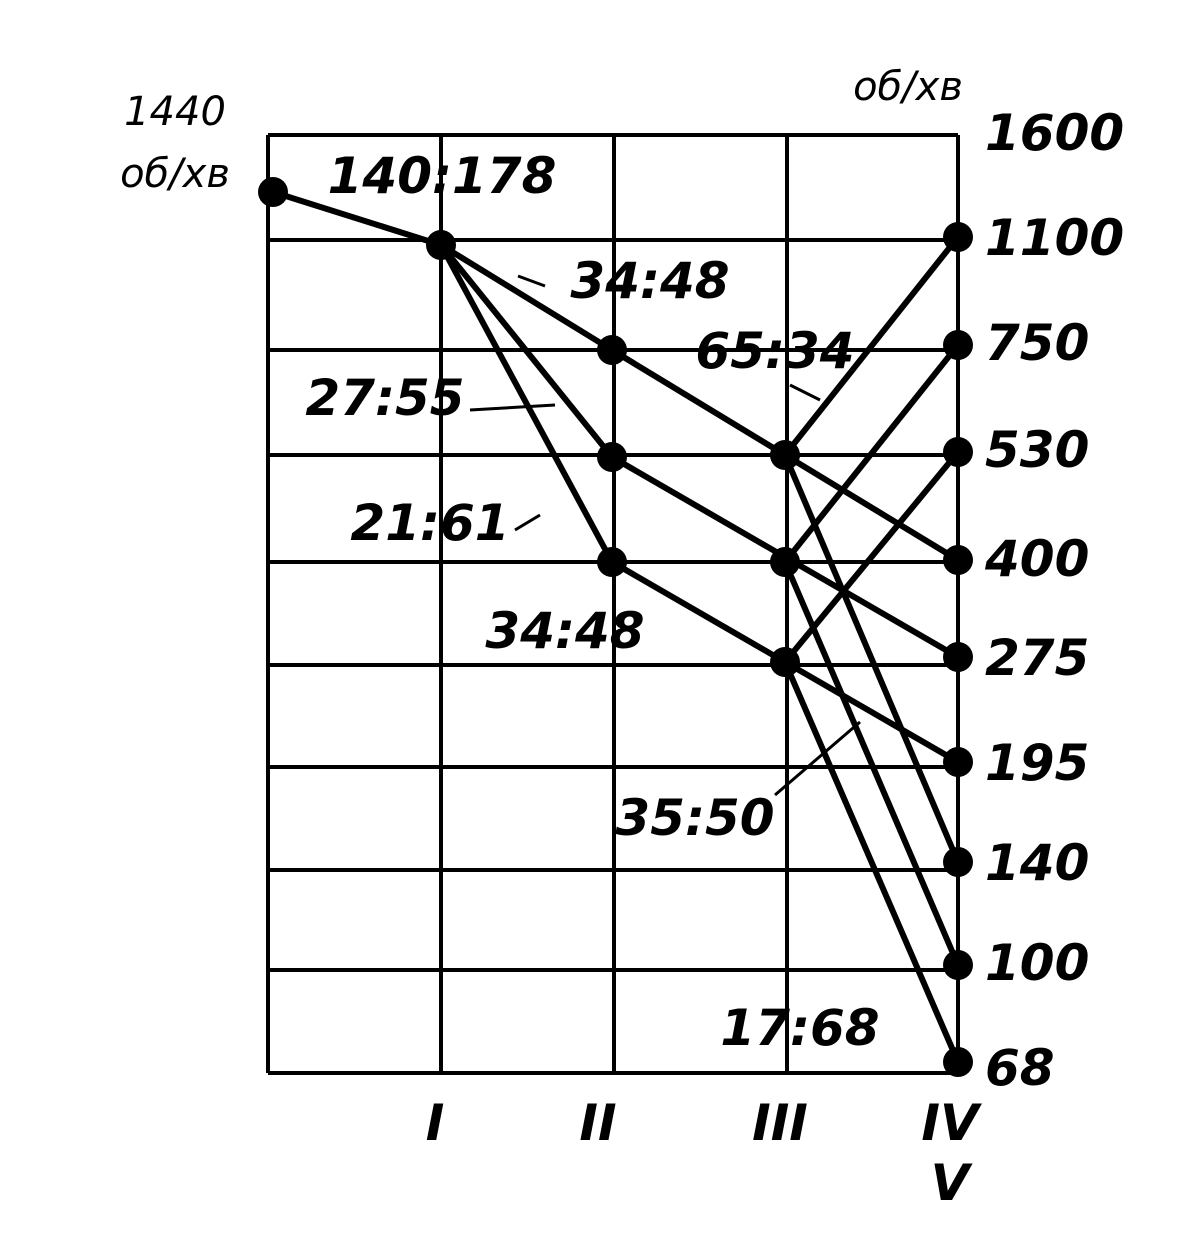 Image resolution: width=1192 pixels, height=1247 pixels. Describe the element at coordinates (384, 398) in the screenshot. I see `ratio-label: 27:55` at that location.